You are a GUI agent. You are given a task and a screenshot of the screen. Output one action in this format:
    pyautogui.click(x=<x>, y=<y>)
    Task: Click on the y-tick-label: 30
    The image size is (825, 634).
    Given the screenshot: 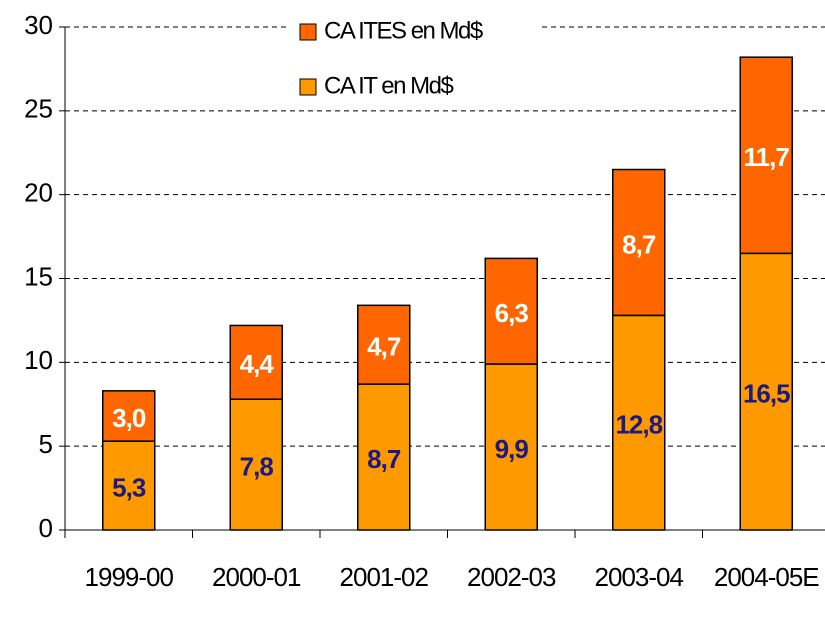 What is the action you would take?
    pyautogui.click(x=38, y=25)
    